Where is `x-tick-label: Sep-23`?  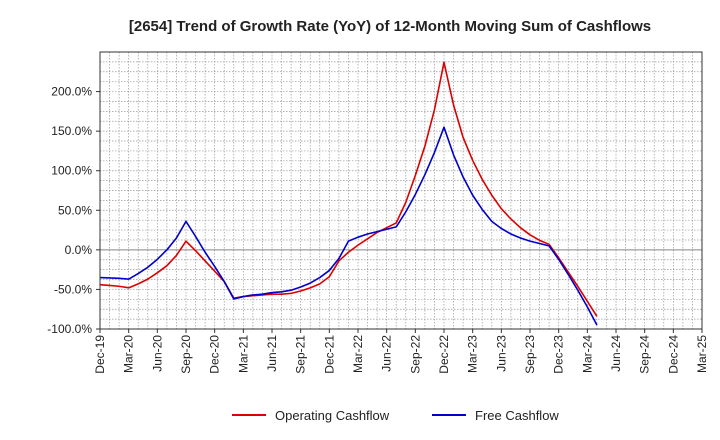 x-tick-label: Sep-23 is located at coordinates (530, 354).